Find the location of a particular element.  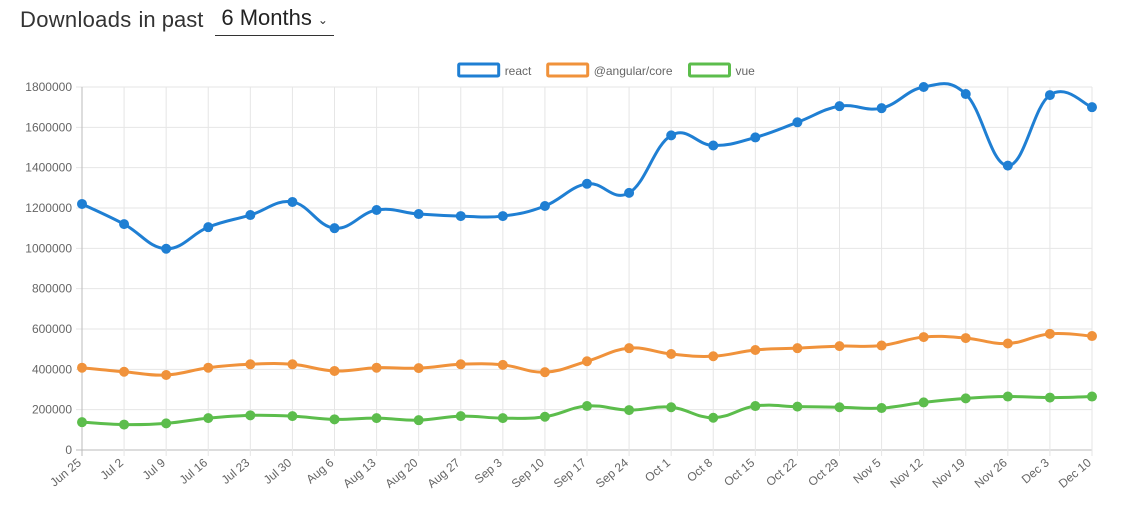

chart-header: Downloads in past 6 Months ⌄ is located at coordinates (177, 20).